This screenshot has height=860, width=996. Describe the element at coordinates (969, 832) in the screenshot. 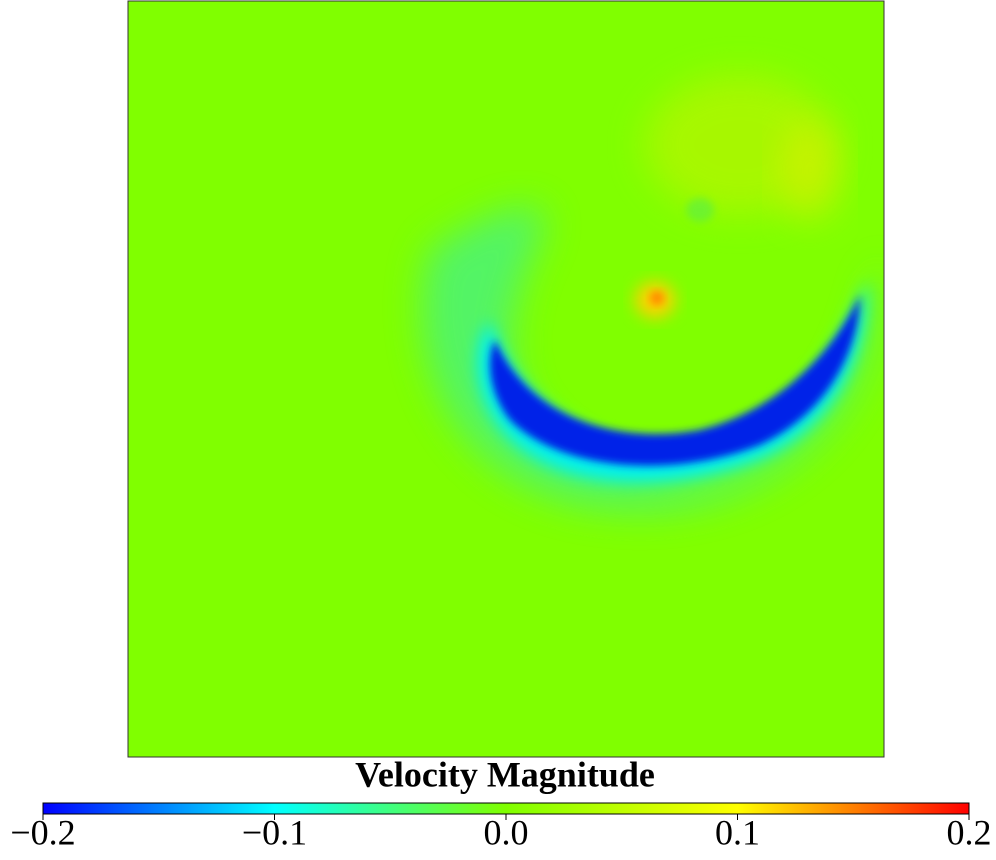

I see `tick-label: 0.2` at that location.